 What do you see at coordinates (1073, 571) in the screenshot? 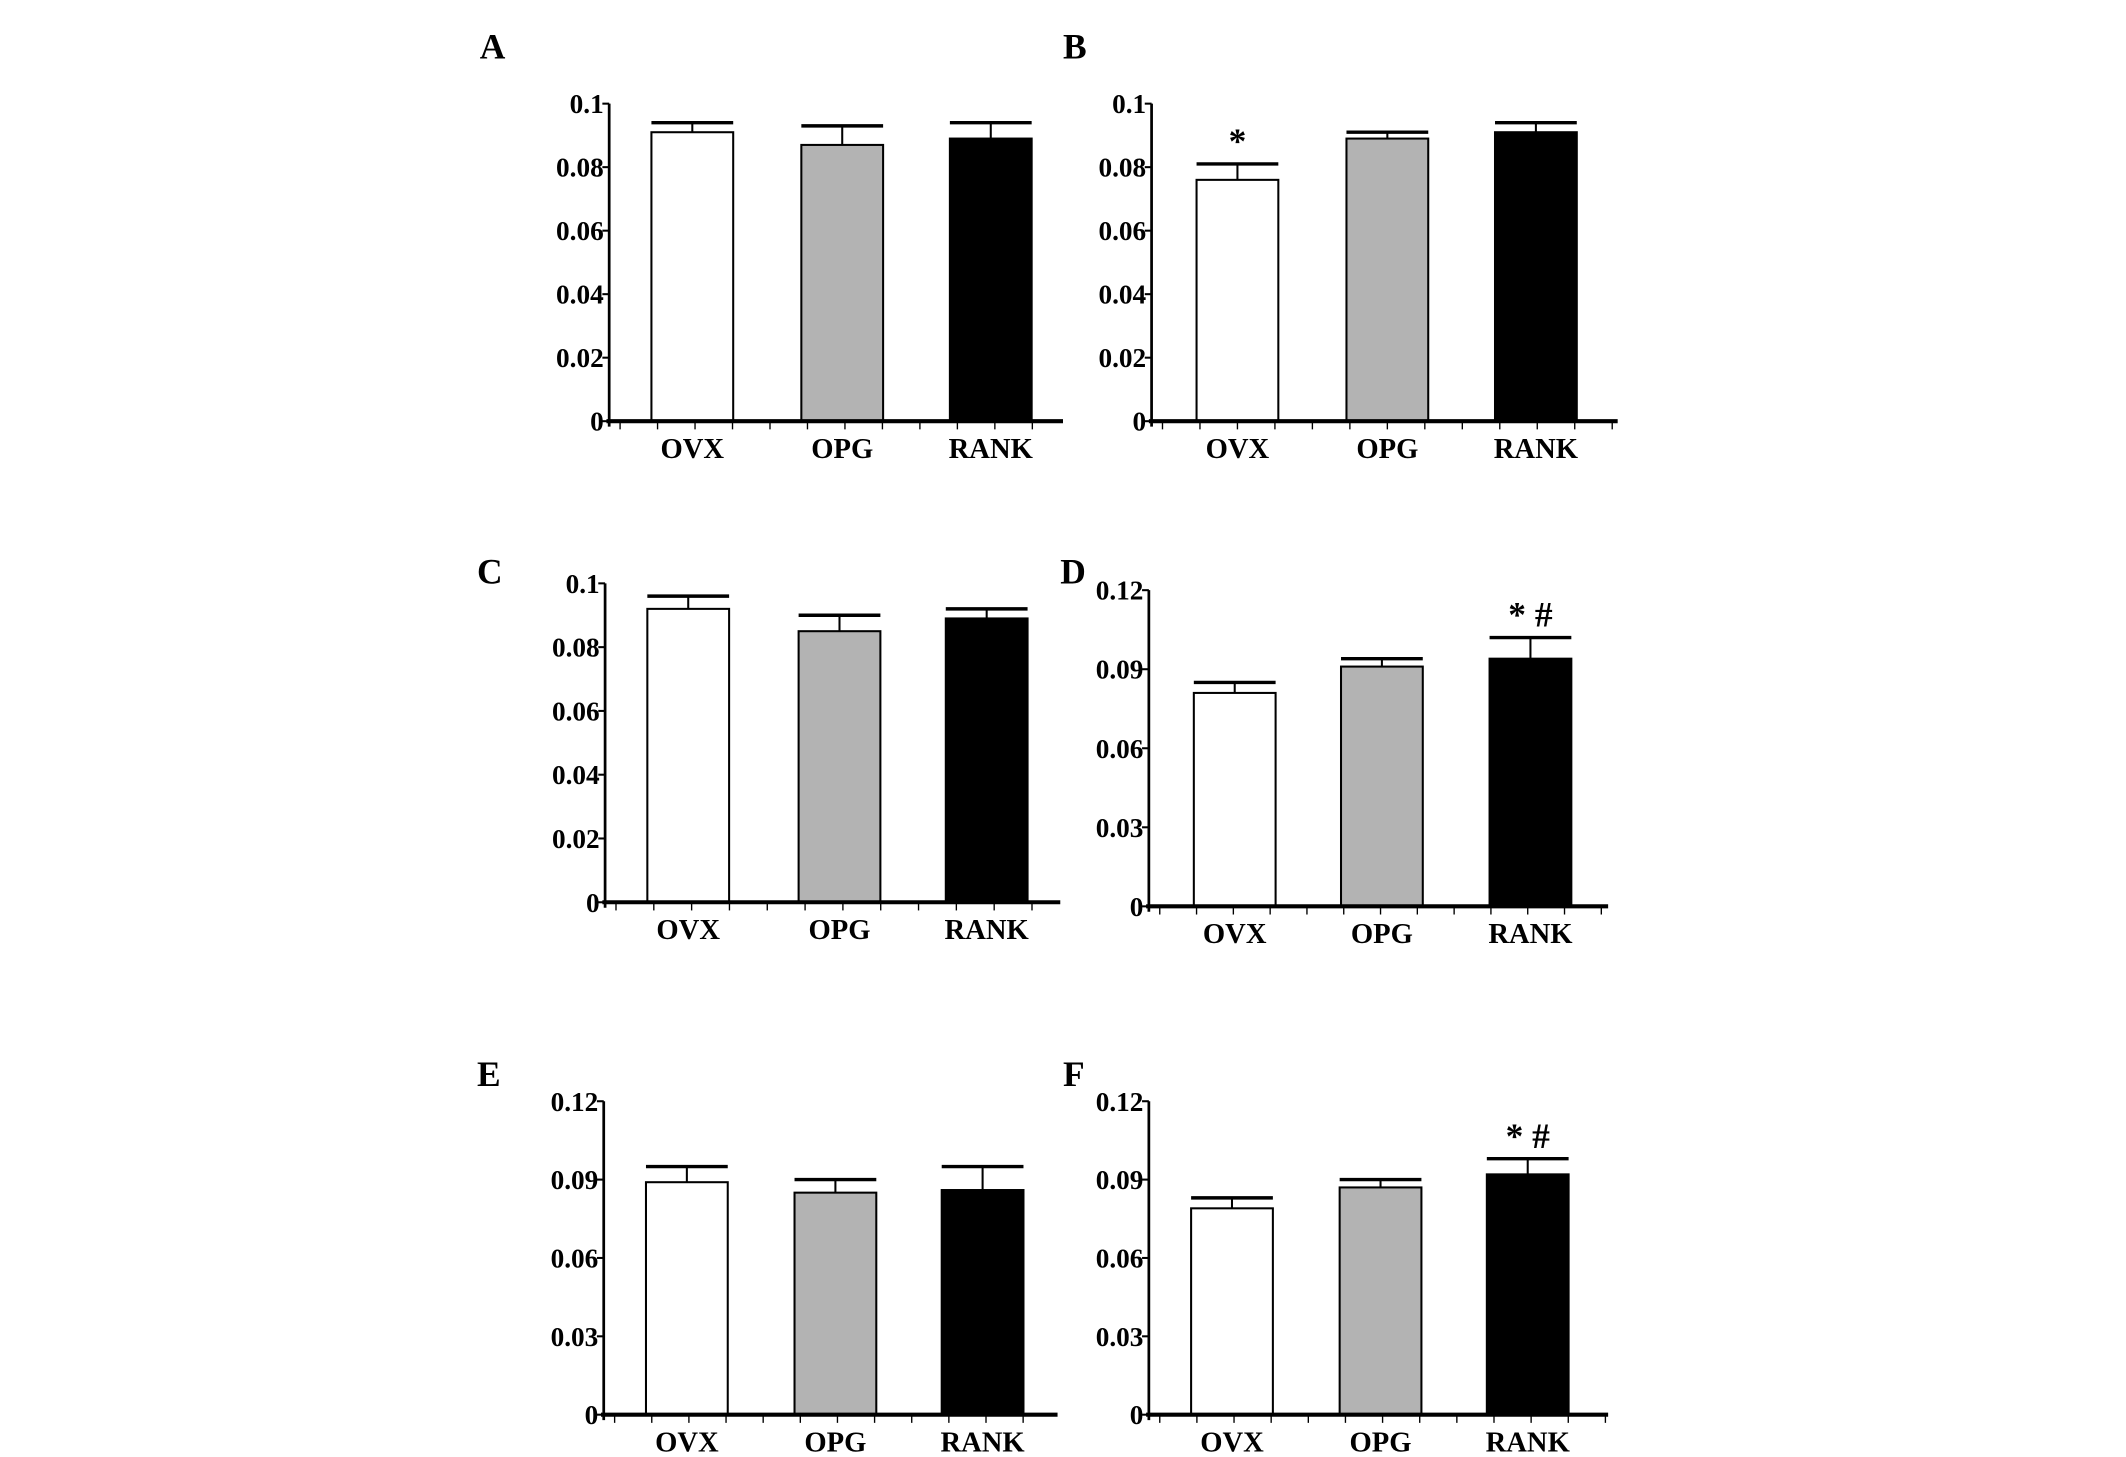
I see `panel-label: D` at bounding box center [1073, 571].